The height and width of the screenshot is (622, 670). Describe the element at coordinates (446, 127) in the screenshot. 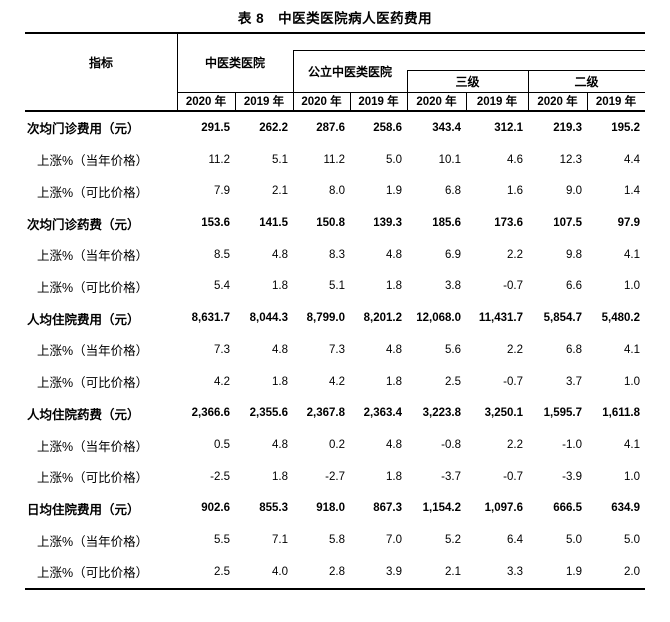

I see `value-cell: 343.4` at that location.